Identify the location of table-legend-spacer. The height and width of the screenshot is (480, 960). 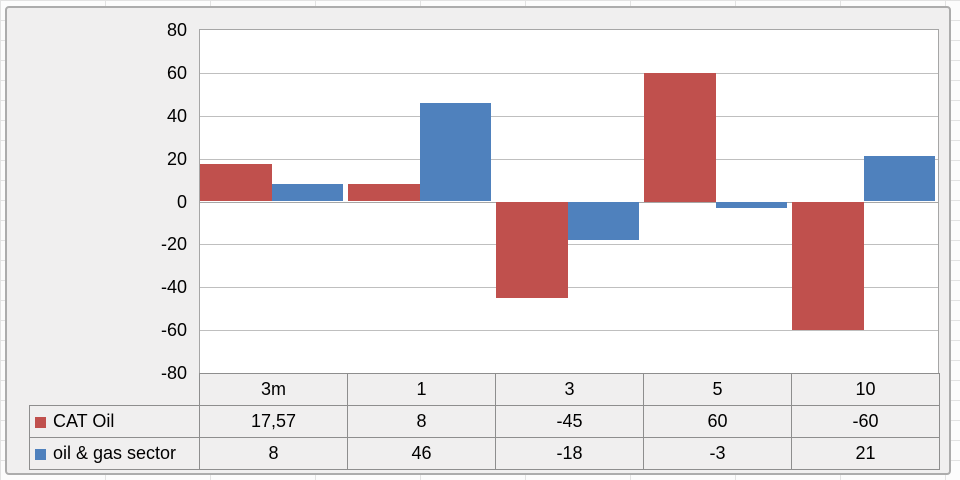
(115, 390).